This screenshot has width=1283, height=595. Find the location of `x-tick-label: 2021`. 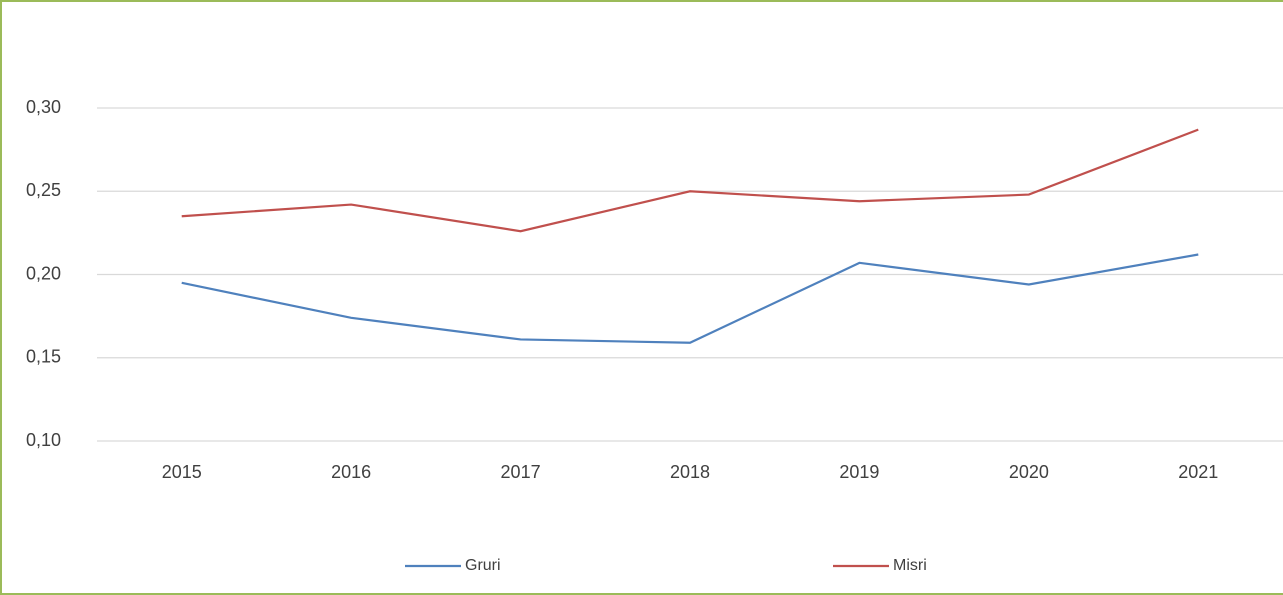

x-tick-label: 2021 is located at coordinates (1198, 472).